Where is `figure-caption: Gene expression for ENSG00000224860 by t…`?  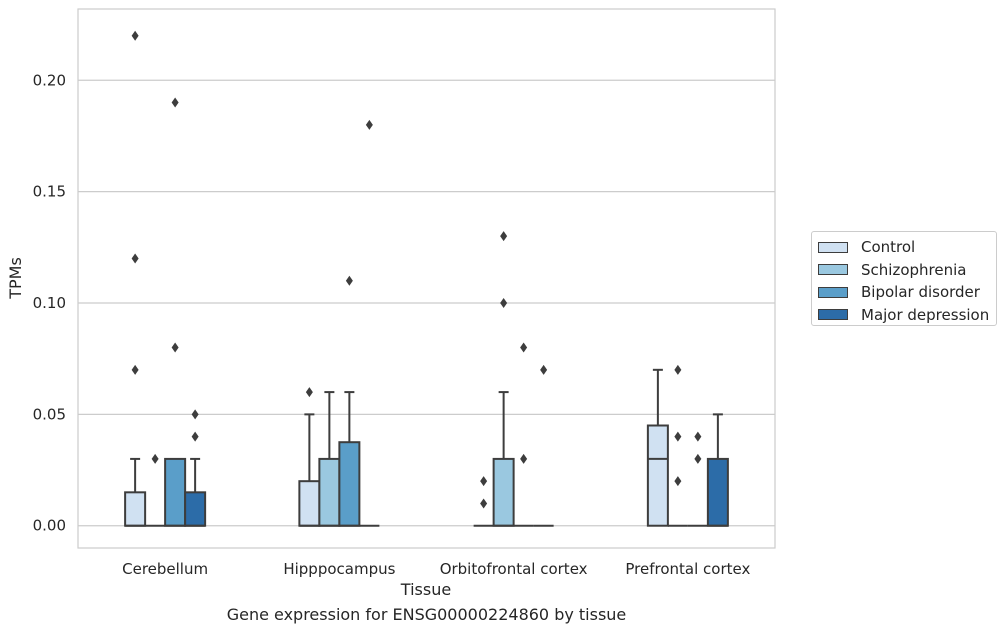
figure-caption: Gene expression for ENSG00000224860 by t… is located at coordinates (426, 614).